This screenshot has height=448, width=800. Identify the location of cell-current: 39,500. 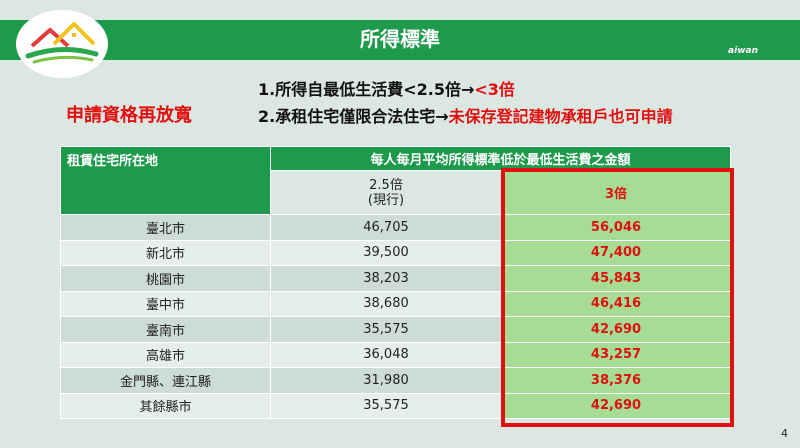
(386, 252).